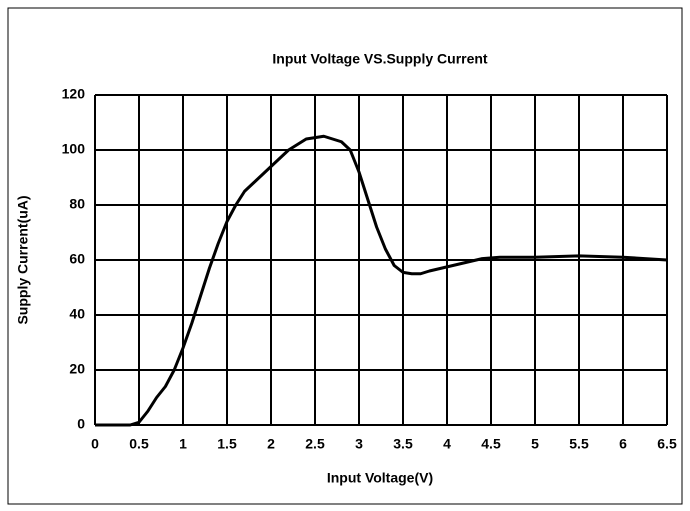  I want to click on y-tick-label: 80, so click(77, 204).